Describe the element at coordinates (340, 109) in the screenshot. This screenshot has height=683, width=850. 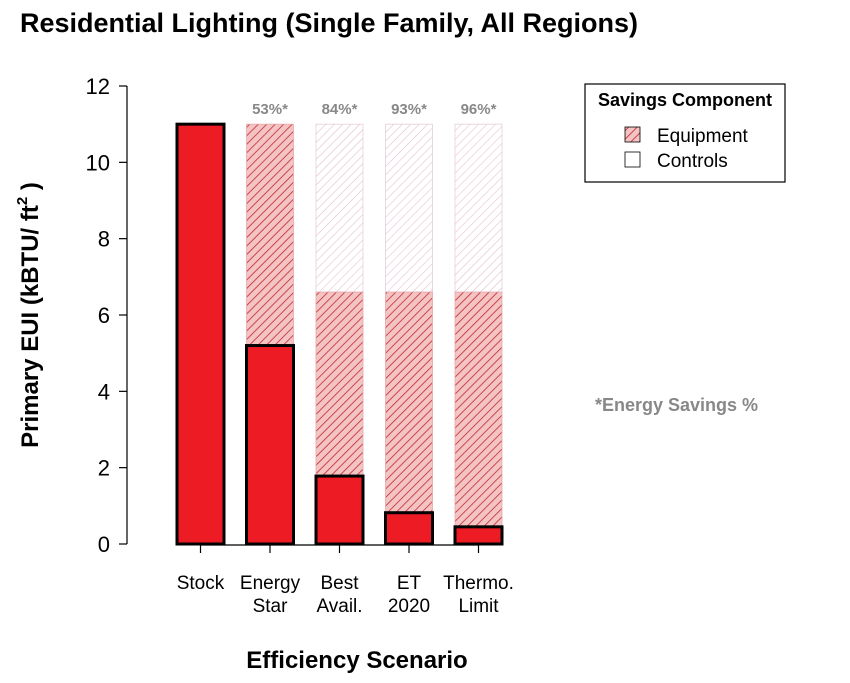
I see `savings-percent-label: 84%*` at that location.